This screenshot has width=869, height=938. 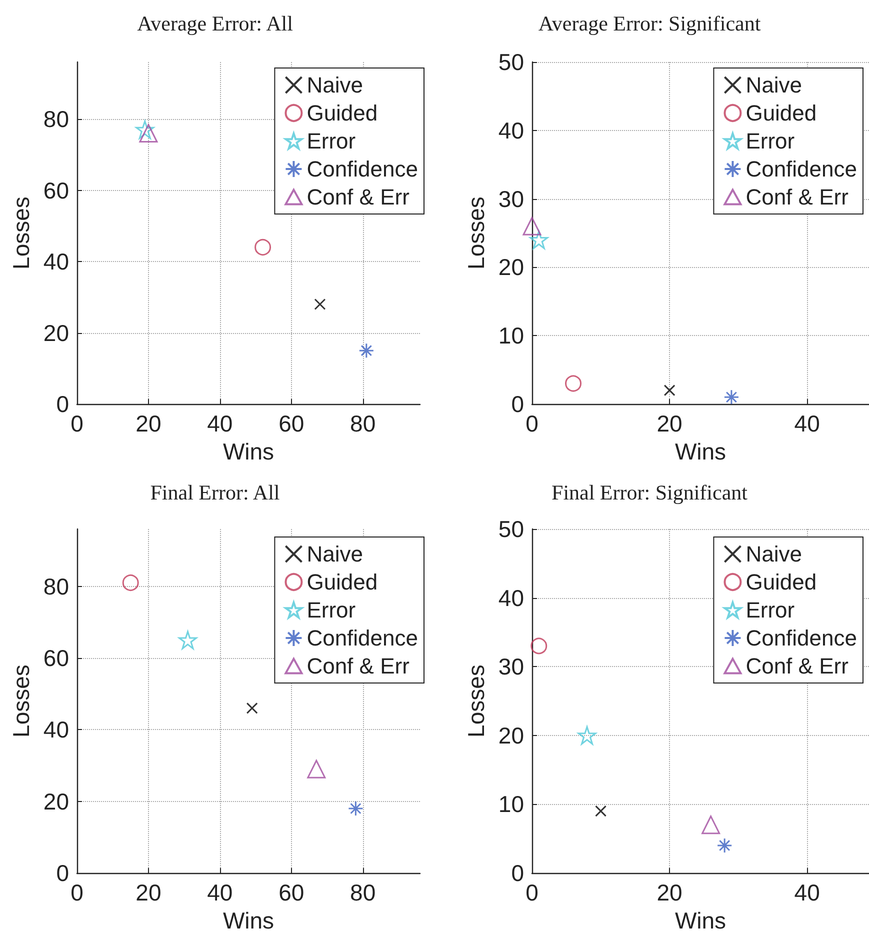 I want to click on chart-title: Average Error: All, so click(x=215, y=24).